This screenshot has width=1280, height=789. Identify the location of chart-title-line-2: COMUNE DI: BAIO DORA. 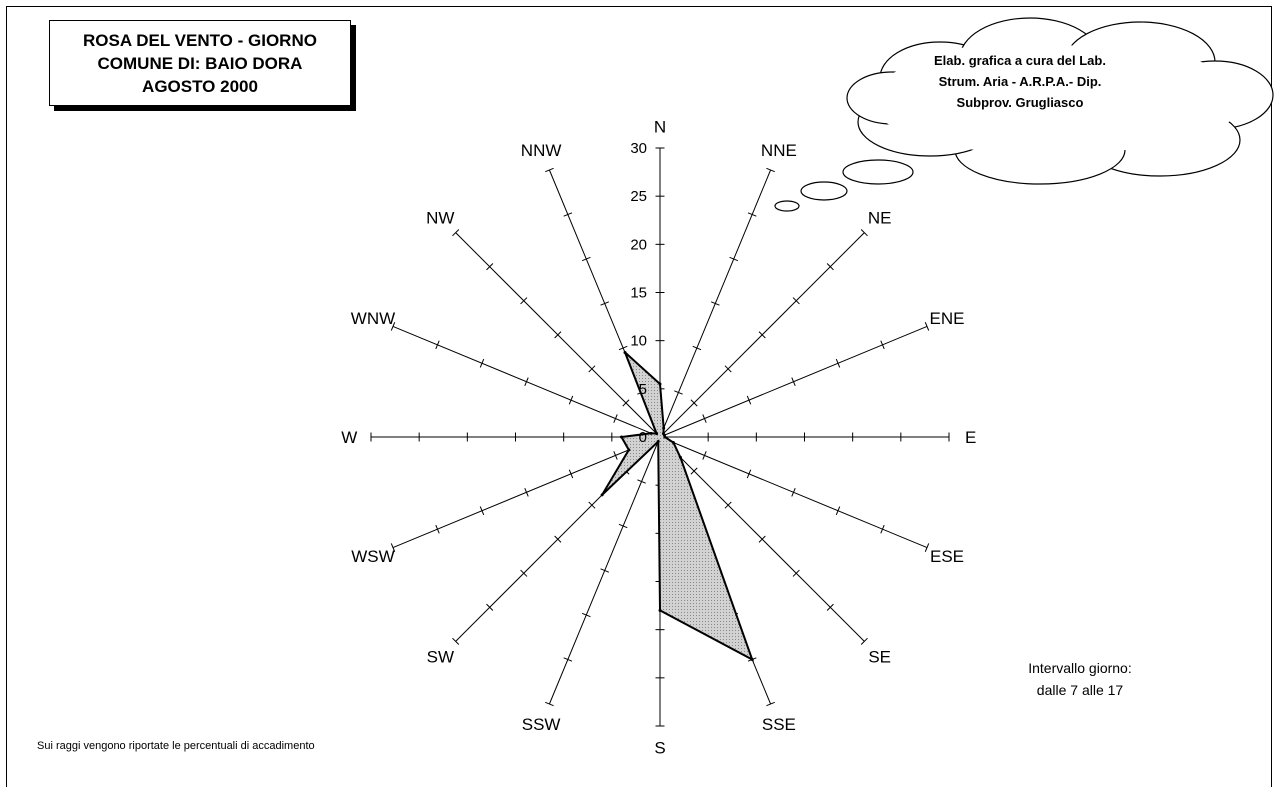
(200, 63).